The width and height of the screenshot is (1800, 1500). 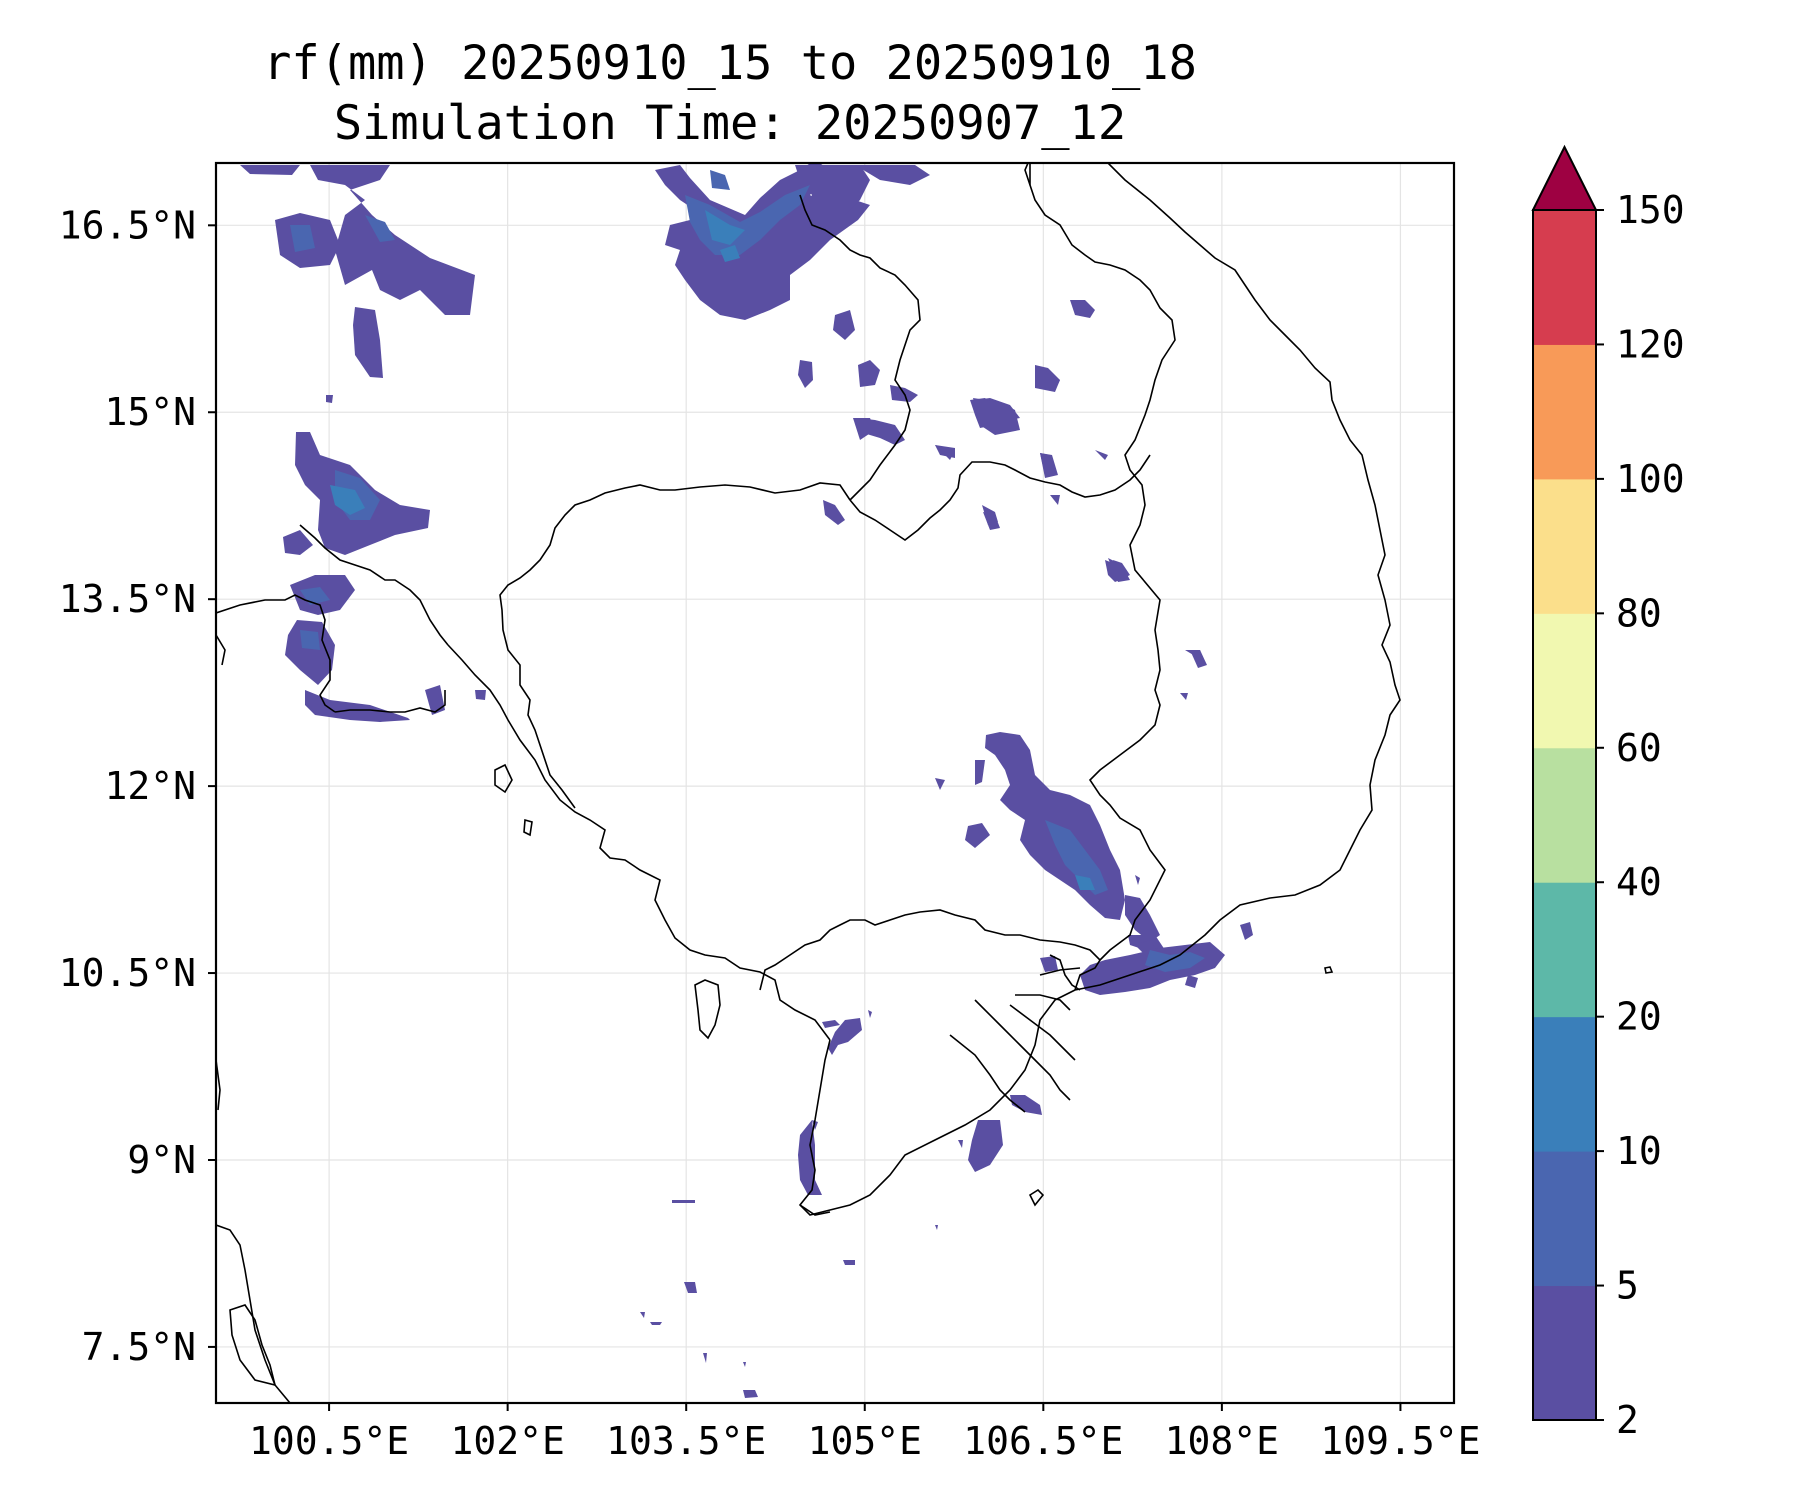 What do you see at coordinates (127, 599) in the screenshot?
I see `y-tick-label: 13.5°N` at bounding box center [127, 599].